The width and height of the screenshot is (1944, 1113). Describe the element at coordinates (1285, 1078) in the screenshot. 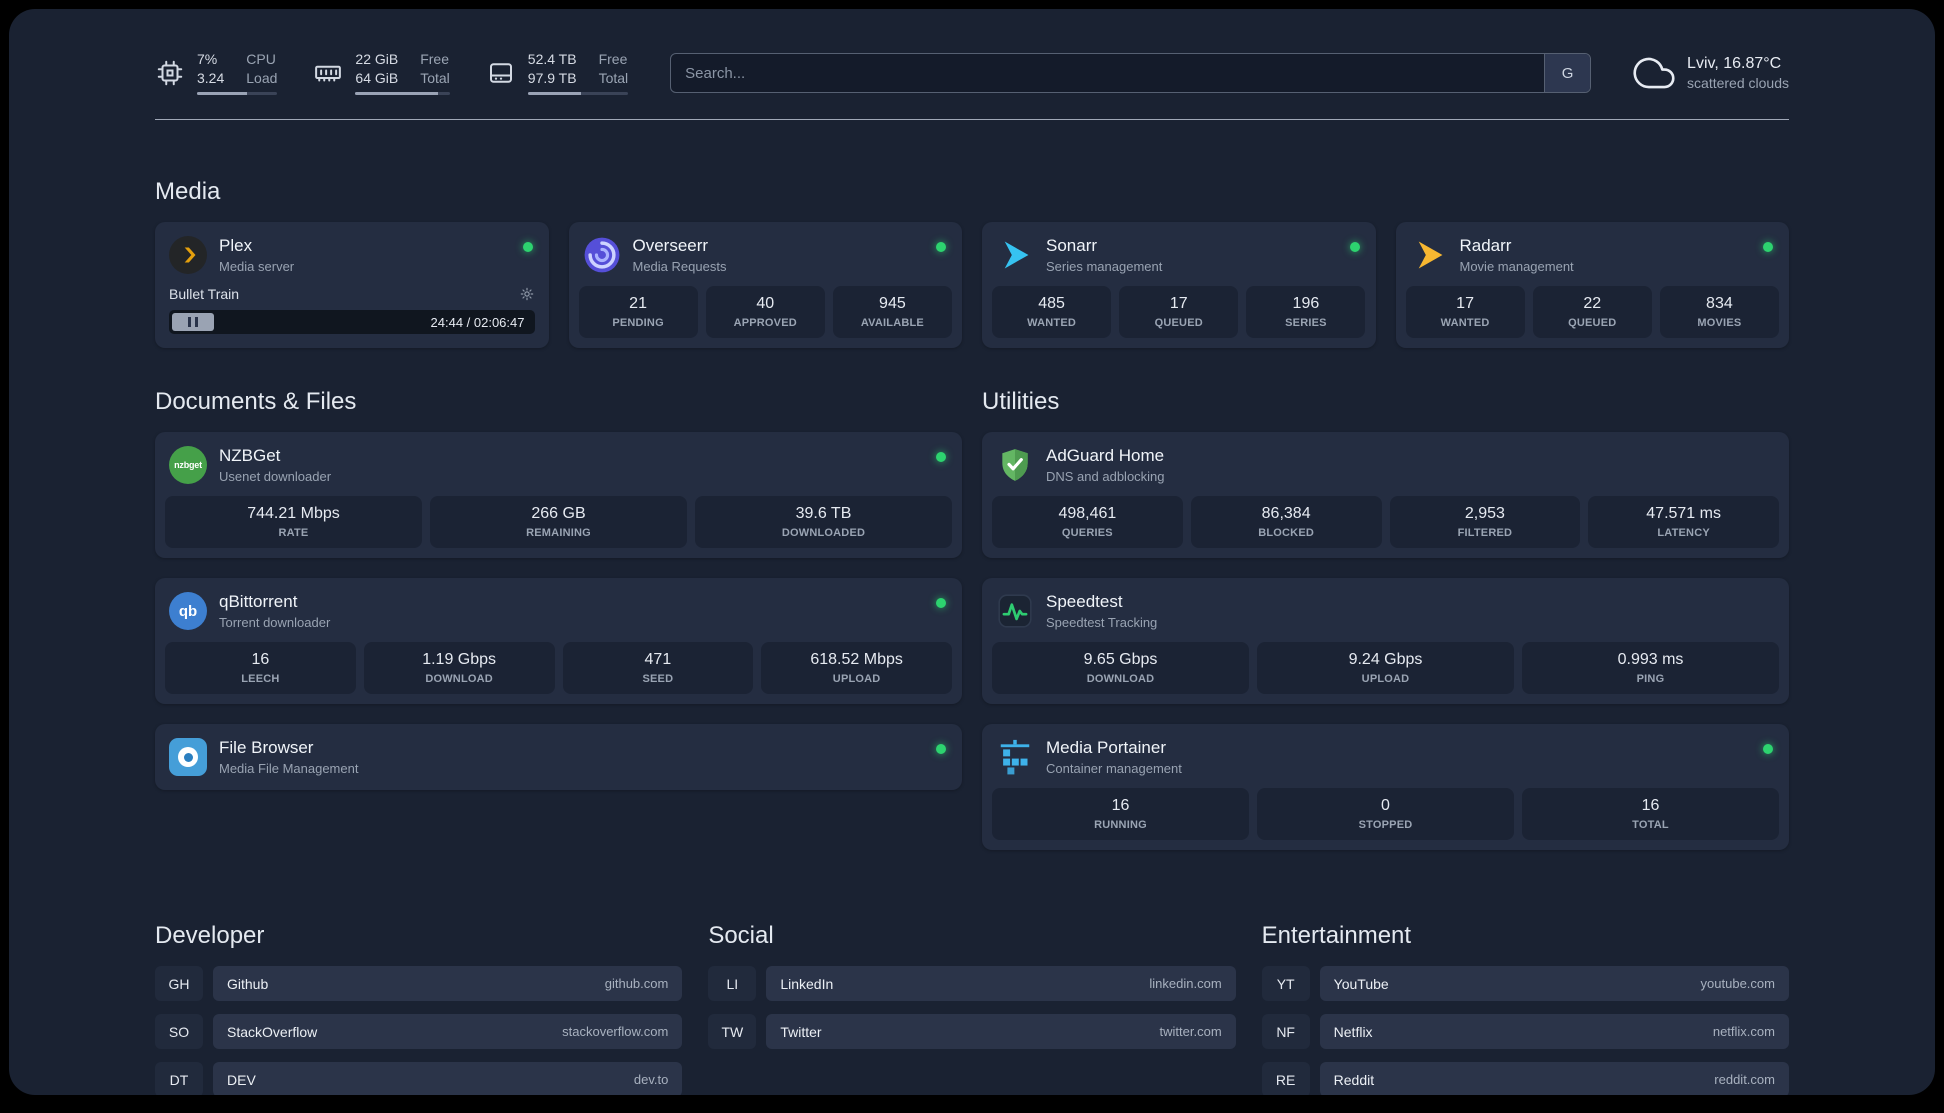

I see `bookmark-abbr: RE` at that location.